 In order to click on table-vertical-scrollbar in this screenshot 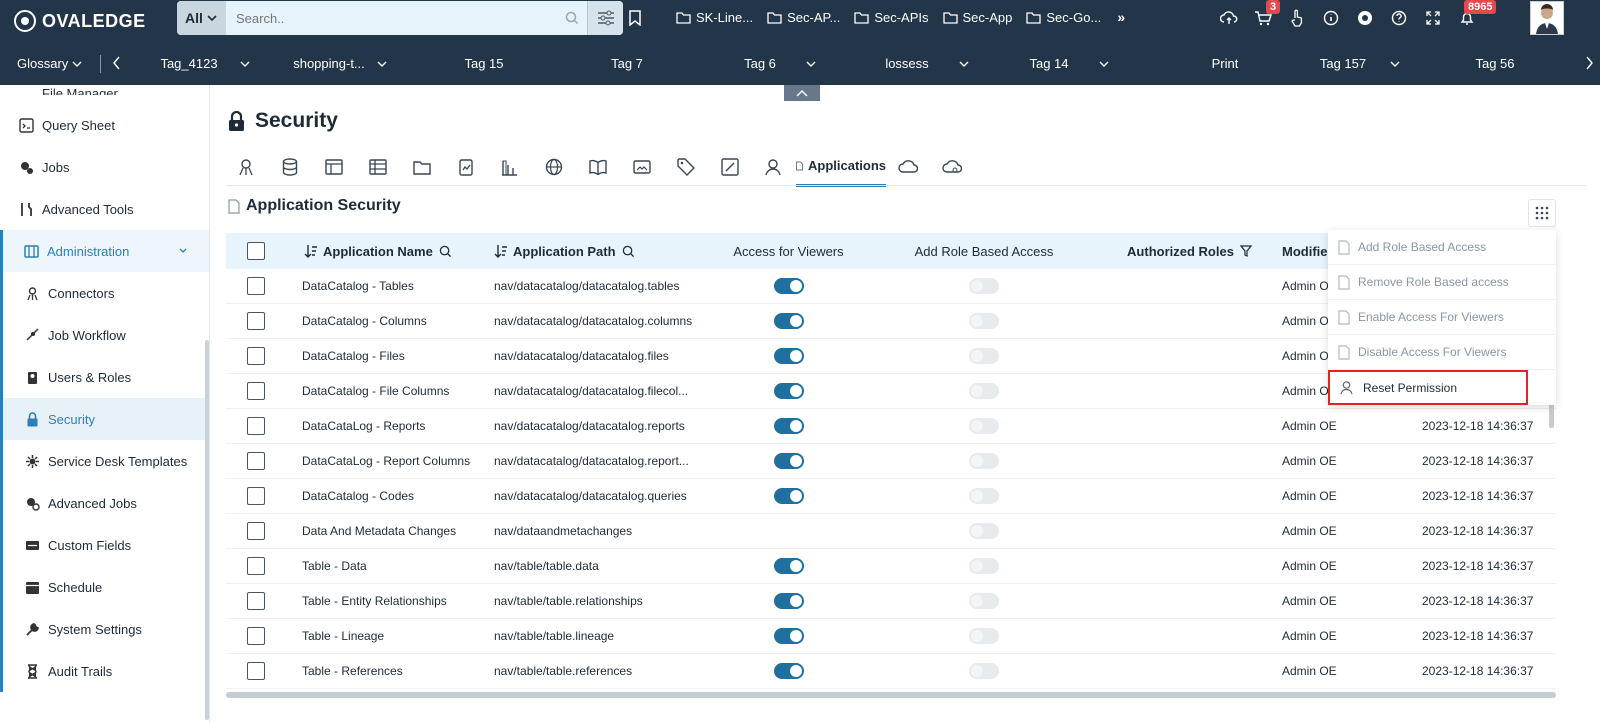, I will do `click(1551, 414)`.